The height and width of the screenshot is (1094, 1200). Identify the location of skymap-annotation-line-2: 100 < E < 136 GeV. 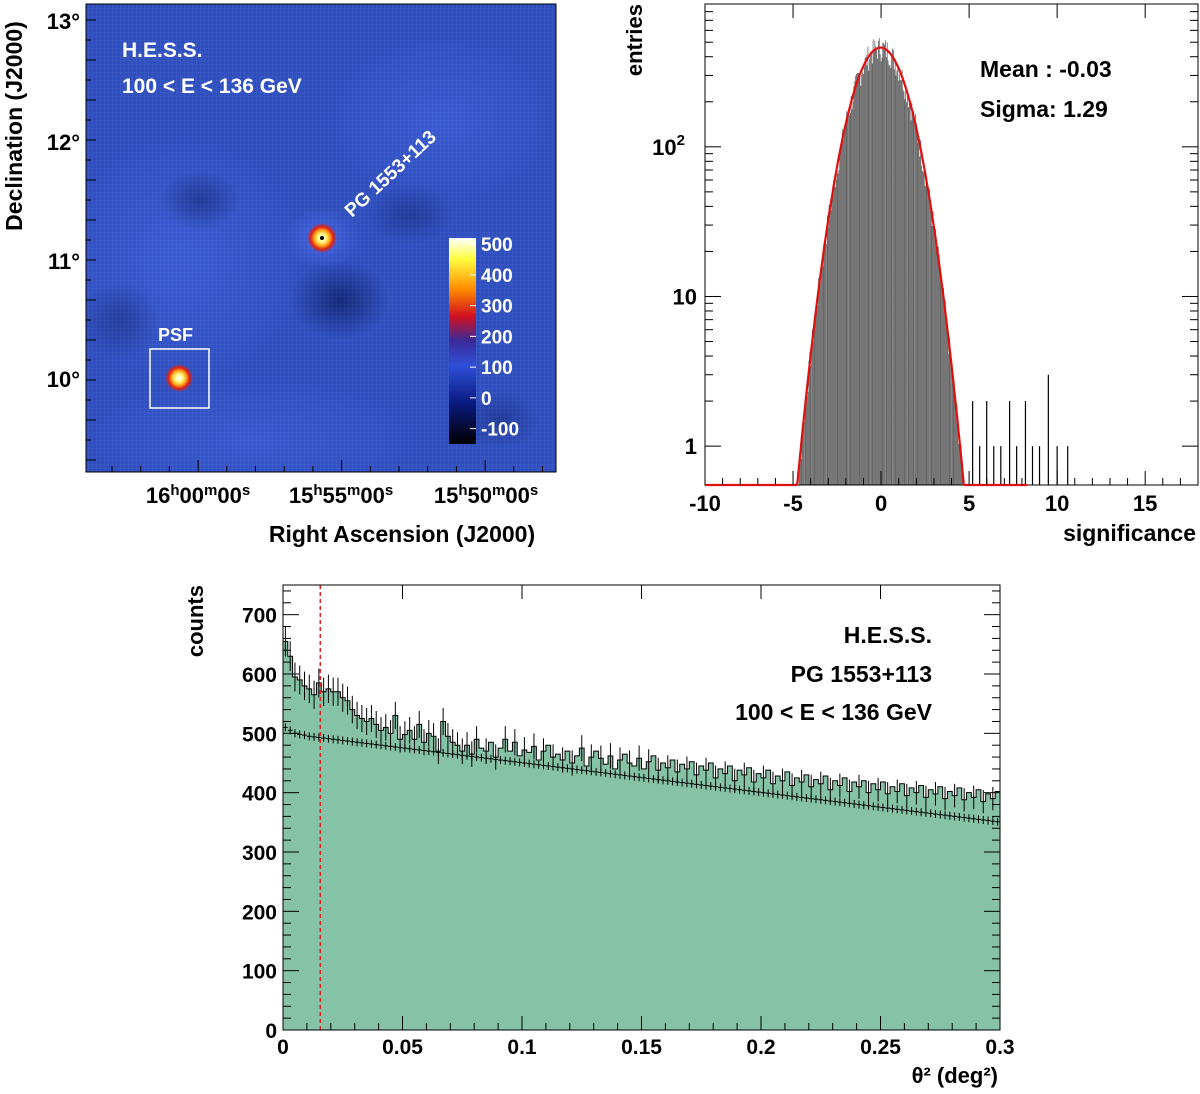
(212, 86).